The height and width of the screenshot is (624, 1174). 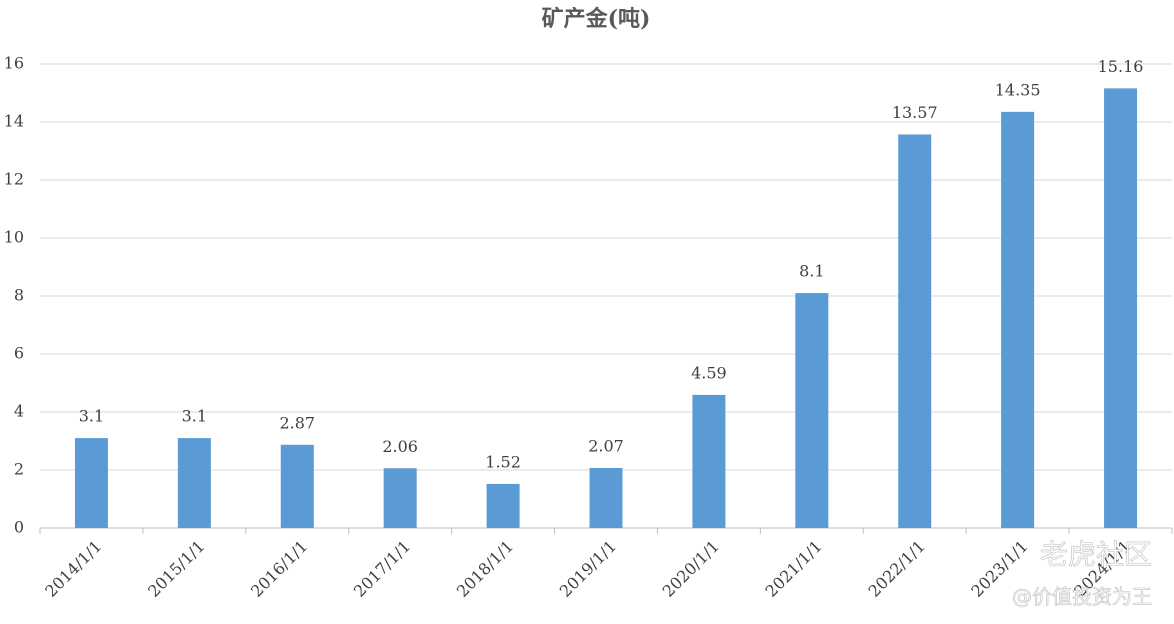 I want to click on y-tick-label: 16, so click(x=14, y=63).